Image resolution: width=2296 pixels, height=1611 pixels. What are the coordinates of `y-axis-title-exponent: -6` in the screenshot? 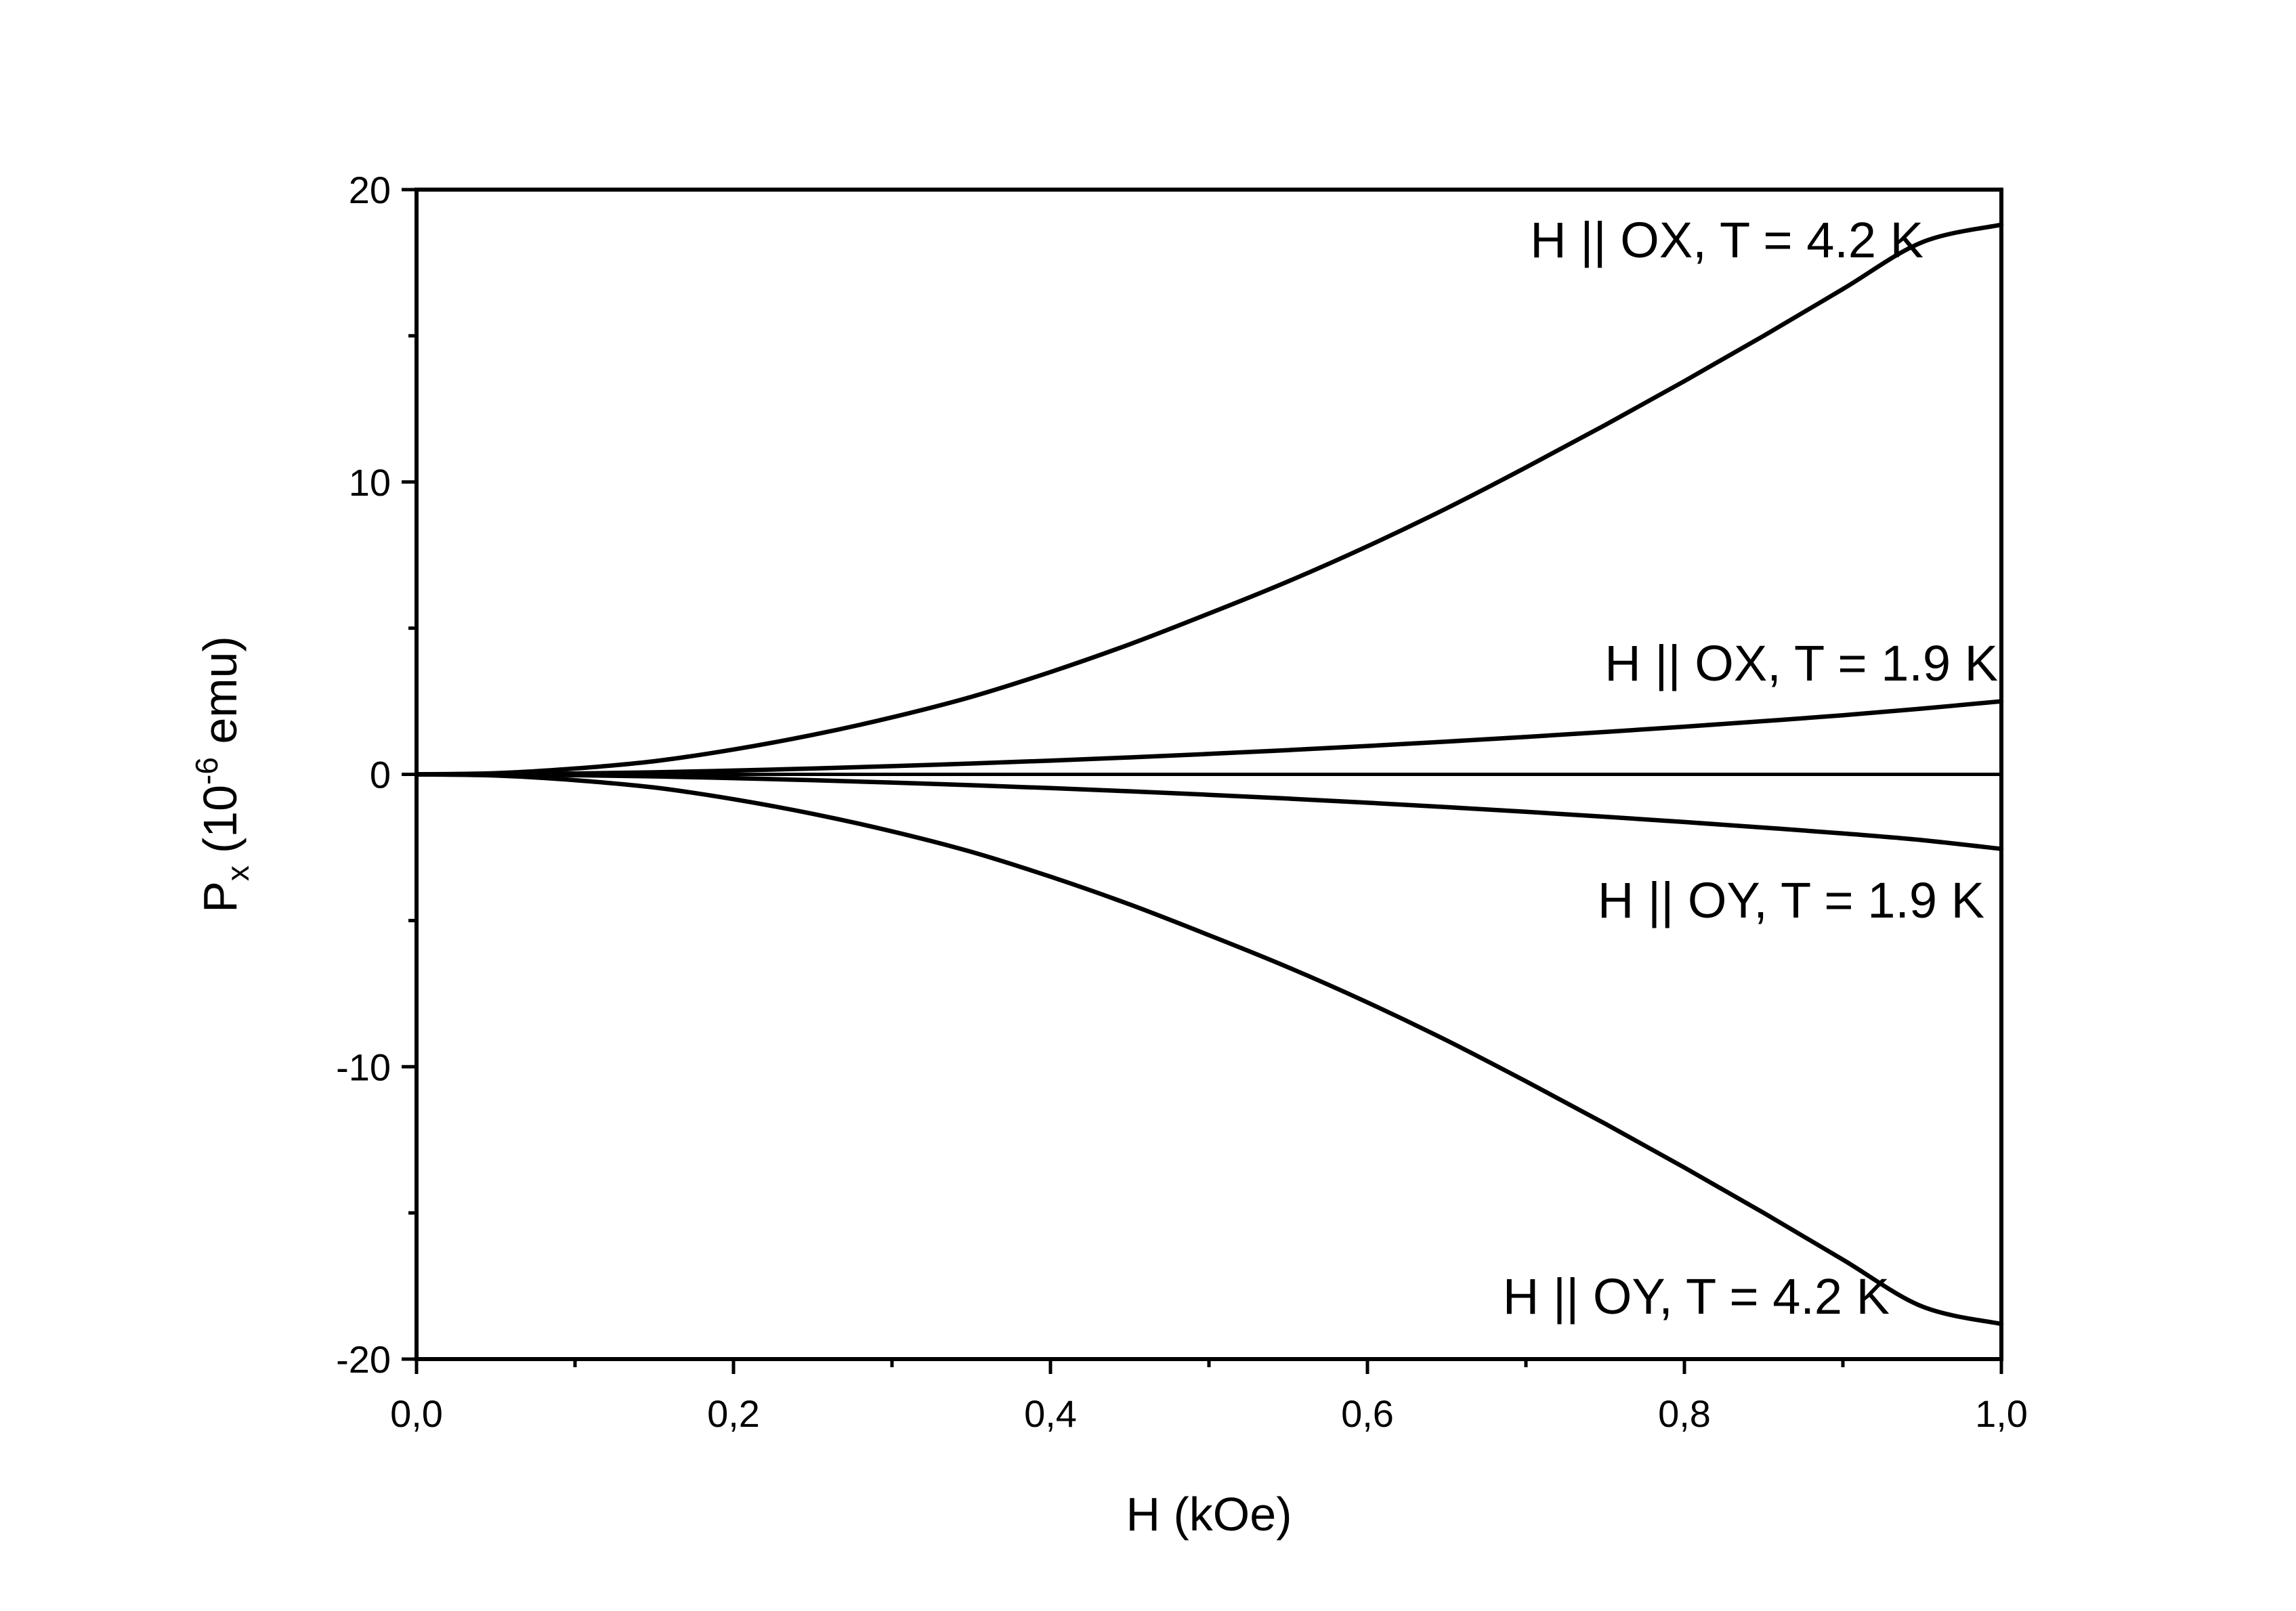 It's located at (206, 771).